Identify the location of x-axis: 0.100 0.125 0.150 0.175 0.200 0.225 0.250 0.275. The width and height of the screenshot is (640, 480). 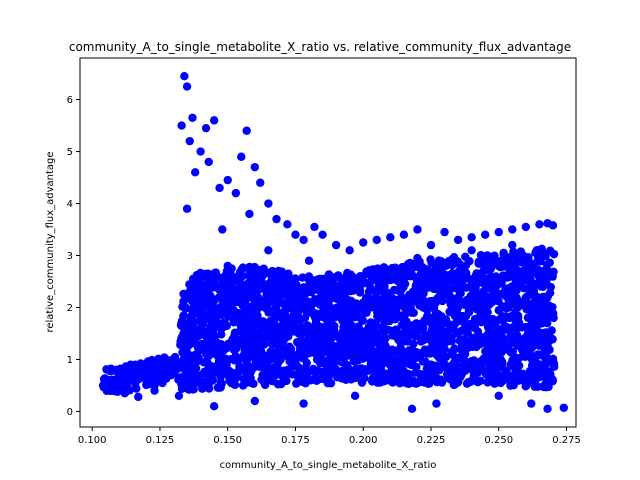
(329, 436).